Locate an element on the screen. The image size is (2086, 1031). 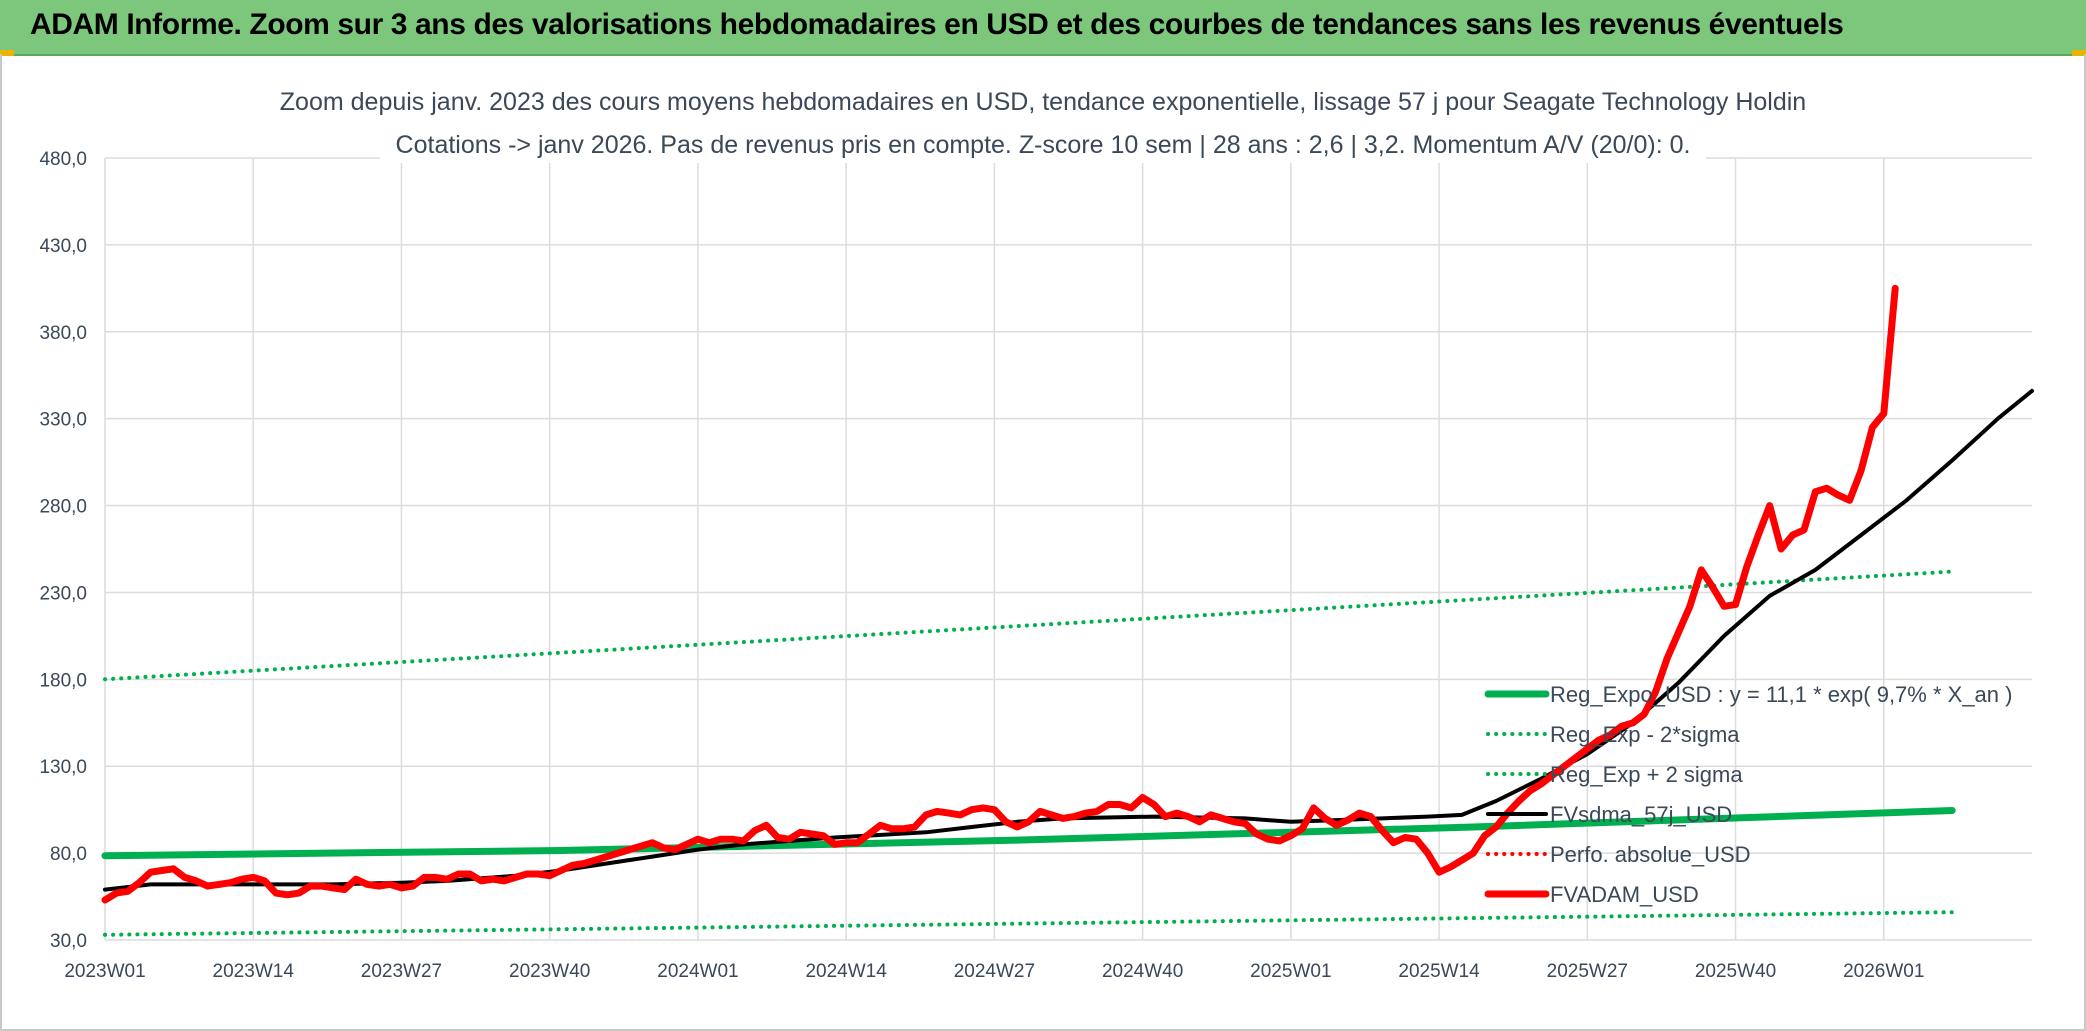
y-tick-label: 180,0 is located at coordinates (63, 680).